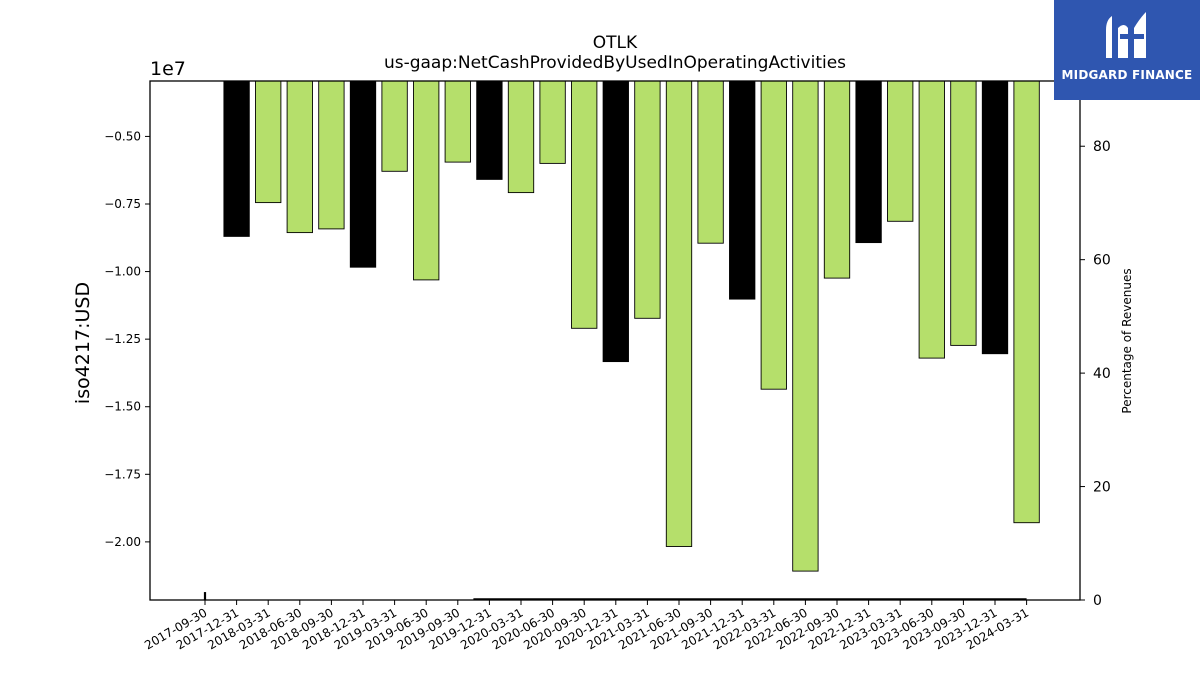 This screenshot has width=1200, height=675. What do you see at coordinates (83, 343) in the screenshot?
I see `y-axis-label: iso4217:USD` at bounding box center [83, 343].